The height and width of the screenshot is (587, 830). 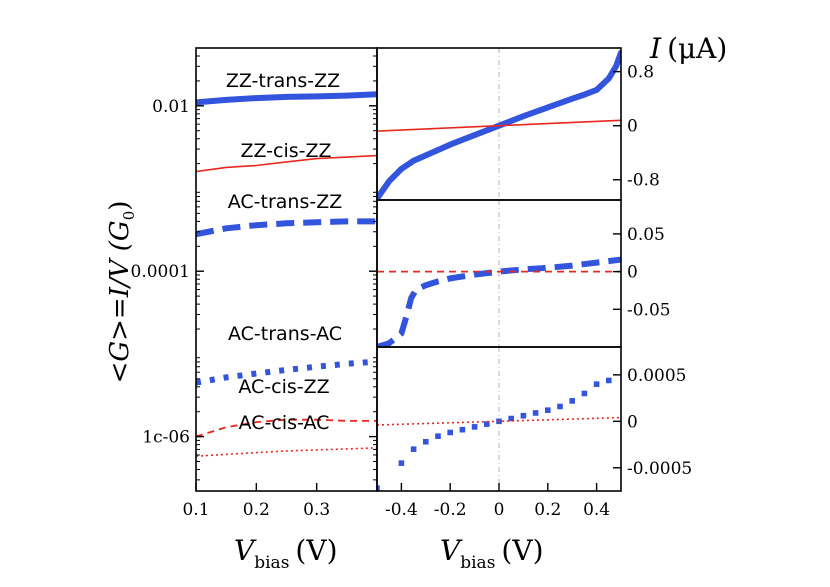 What do you see at coordinates (450, 510) in the screenshot?
I see `bottom-right-x-tick-label: -0.2` at bounding box center [450, 510].